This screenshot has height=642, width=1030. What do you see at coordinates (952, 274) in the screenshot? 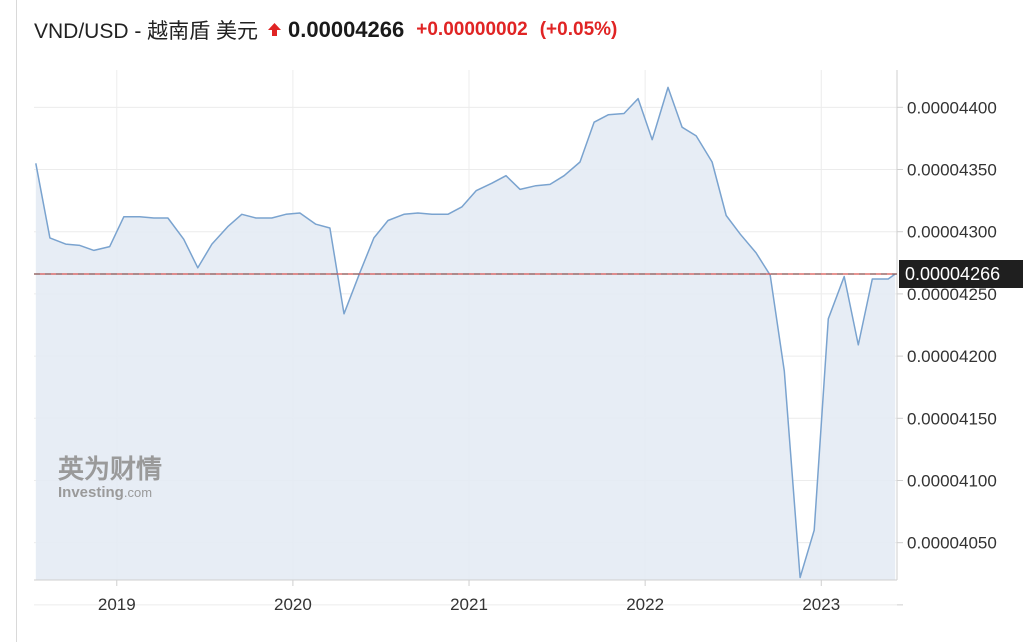
I see `current-price-label: 0.00004266` at bounding box center [952, 274].